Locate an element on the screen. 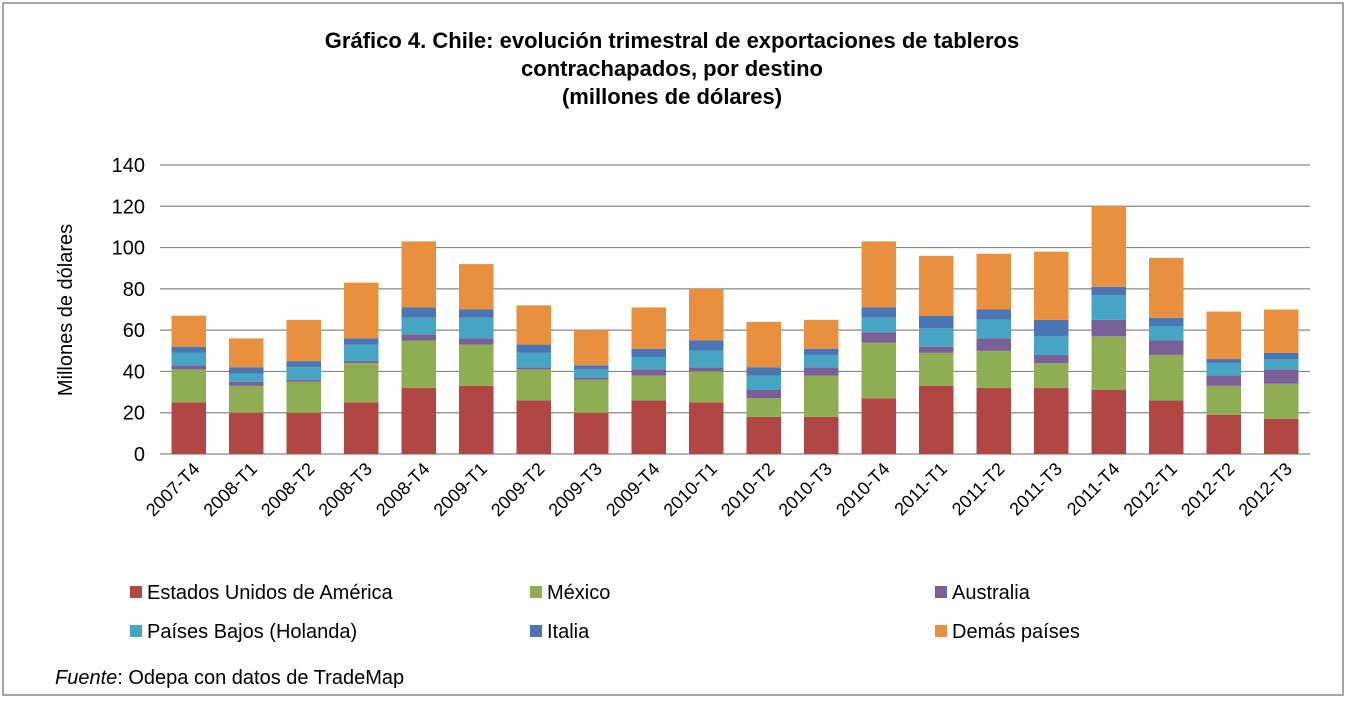  y-axis-label: Millones de dólares is located at coordinates (66, 310).